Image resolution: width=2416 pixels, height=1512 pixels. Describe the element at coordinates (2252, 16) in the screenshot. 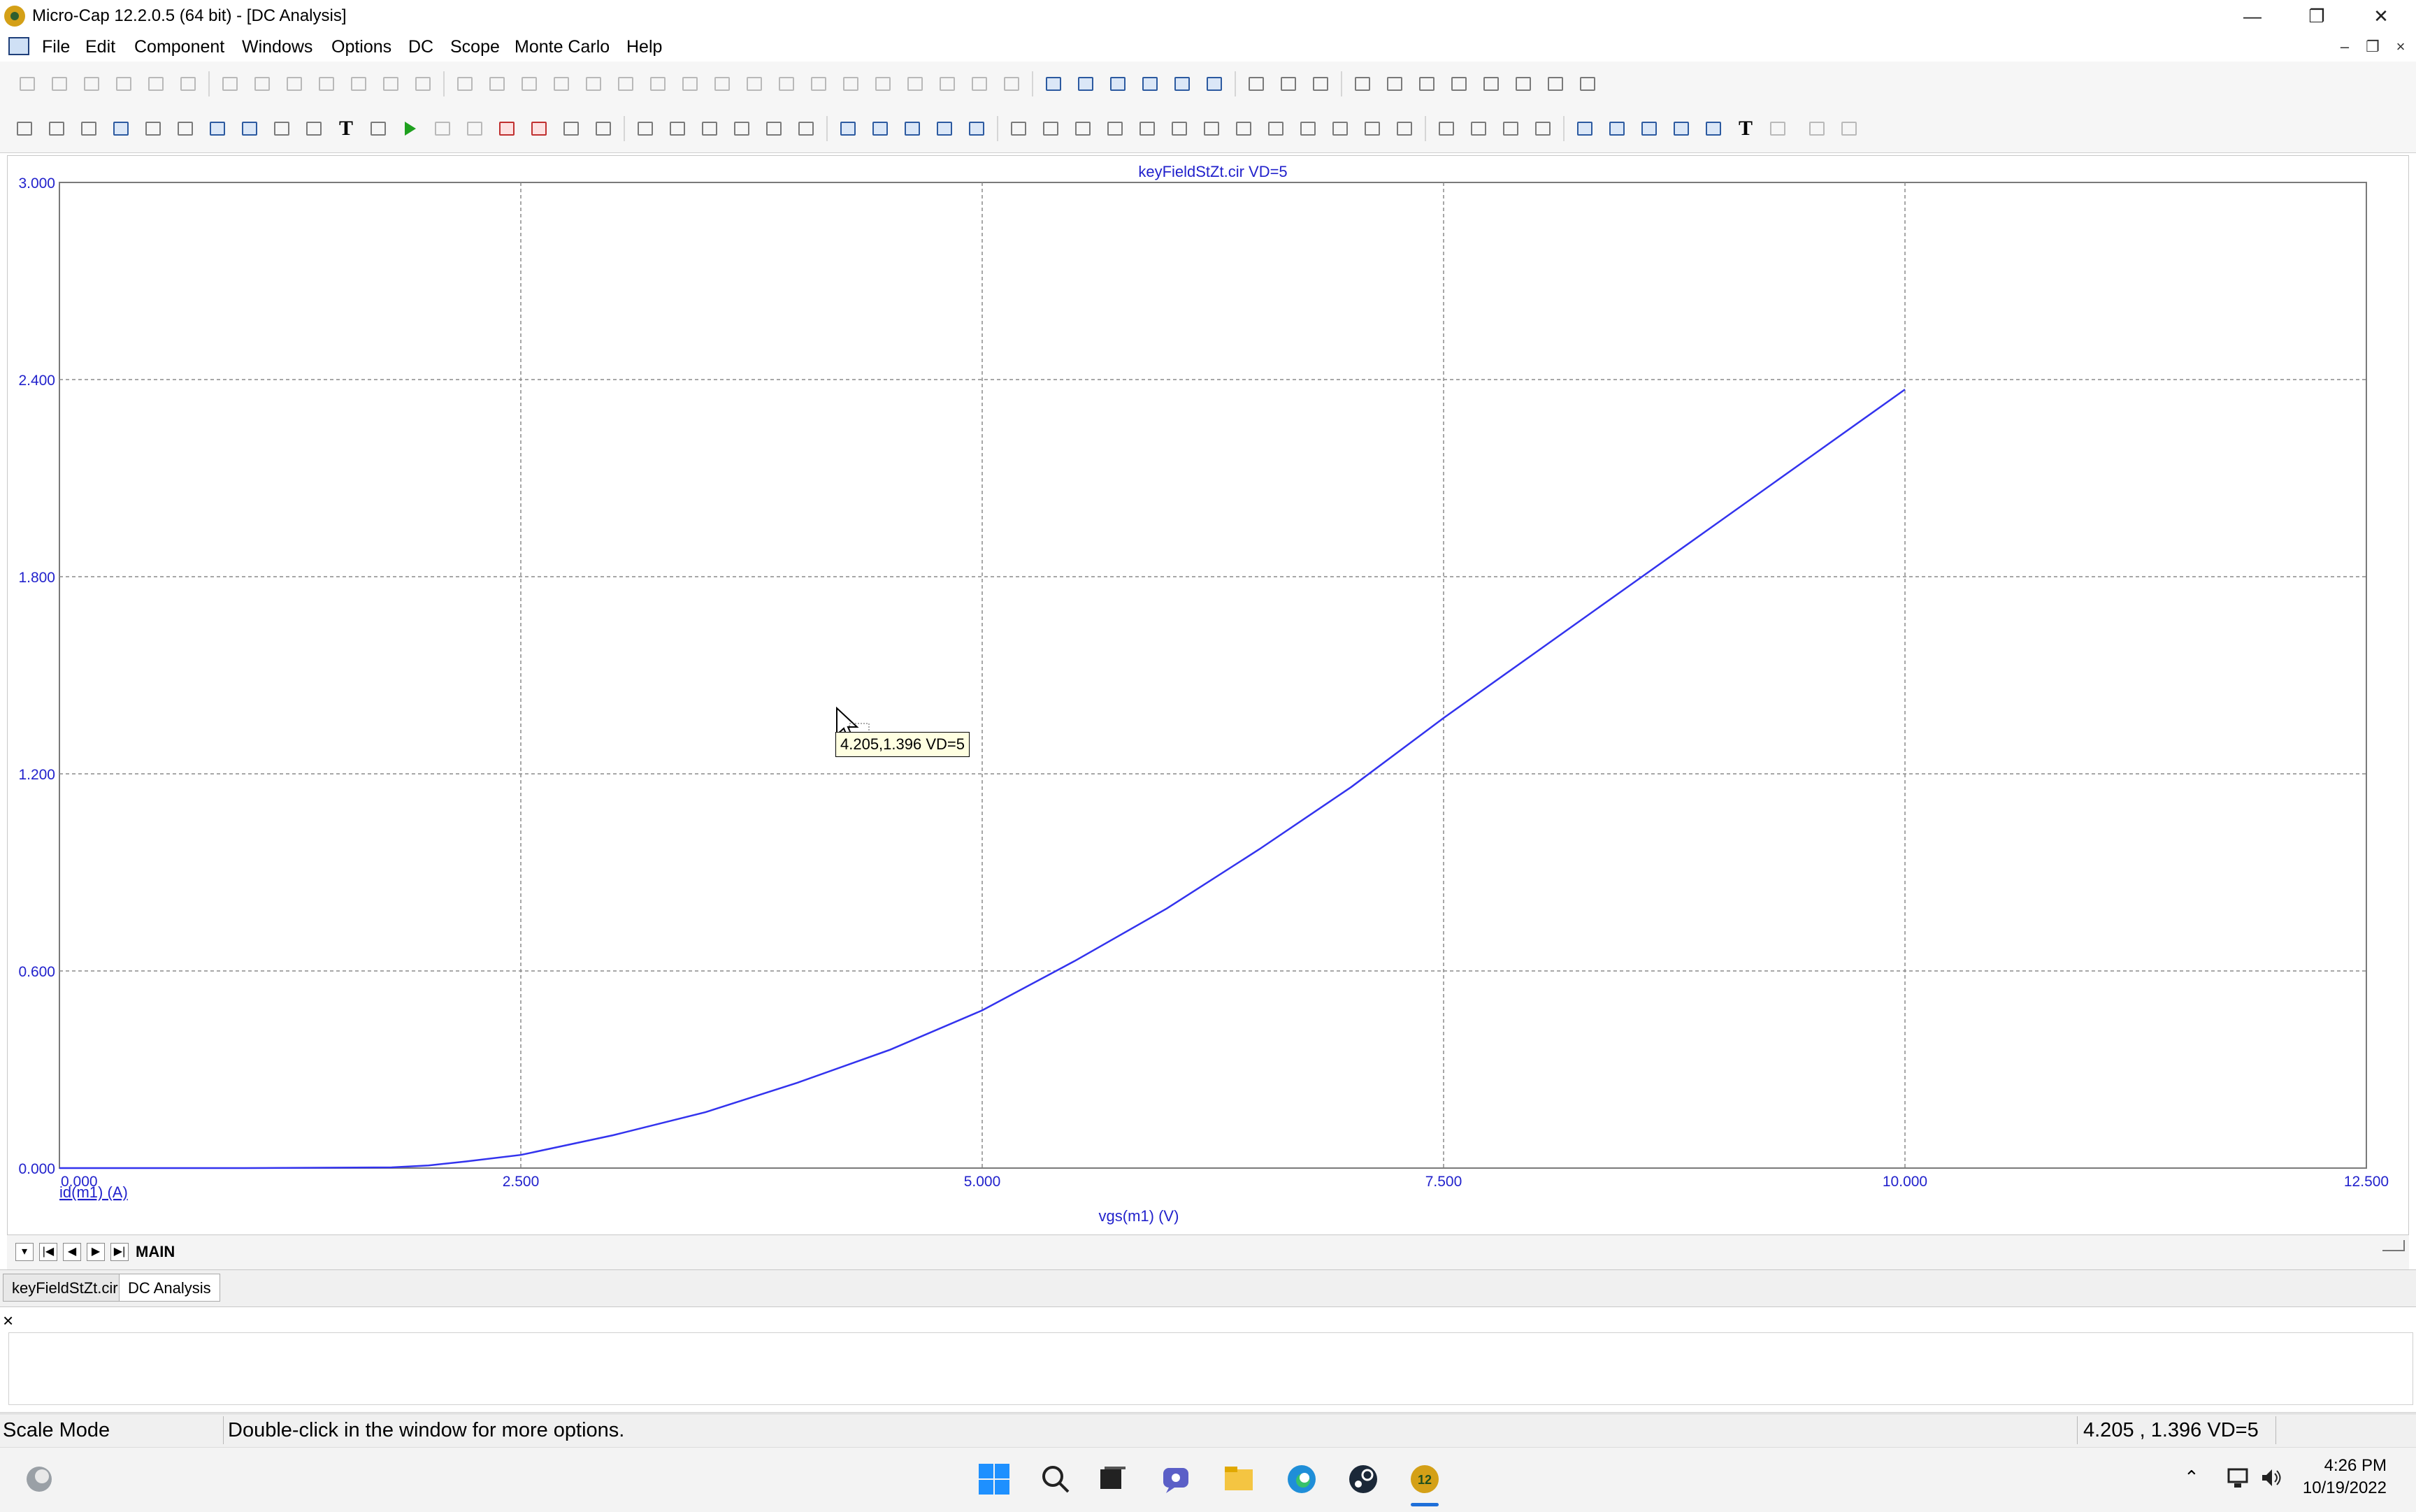

I see `minimize-button: —` at that location.